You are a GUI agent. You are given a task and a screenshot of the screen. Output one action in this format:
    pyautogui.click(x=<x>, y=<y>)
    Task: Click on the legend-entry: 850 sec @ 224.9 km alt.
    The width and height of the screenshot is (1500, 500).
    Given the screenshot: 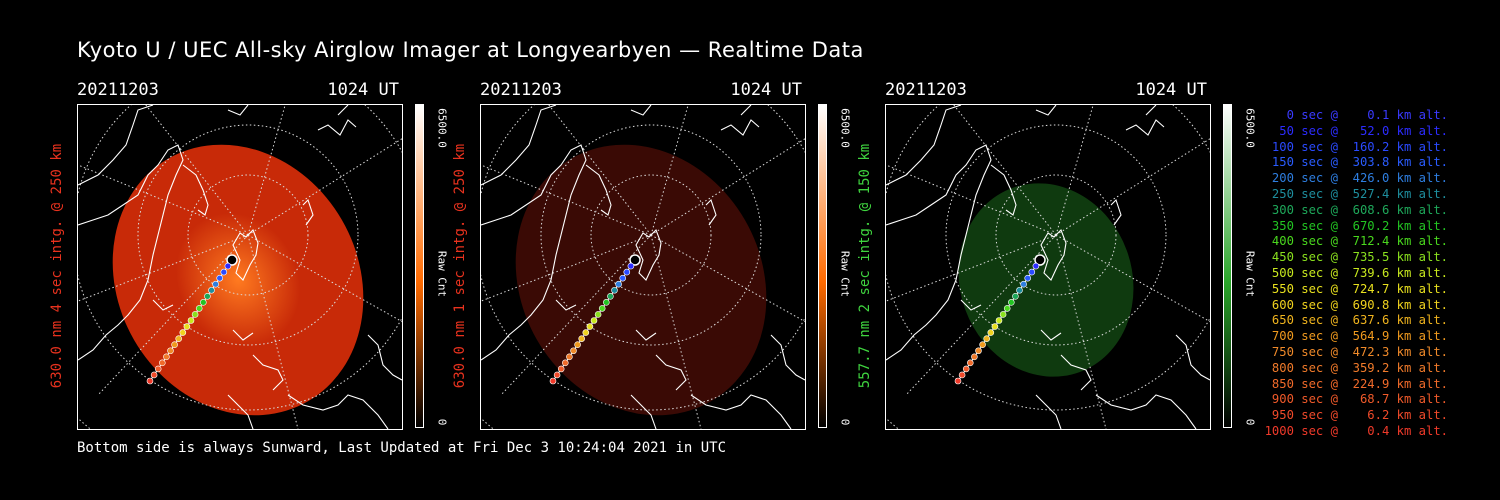 What is the action you would take?
    pyautogui.click(x=1356, y=383)
    